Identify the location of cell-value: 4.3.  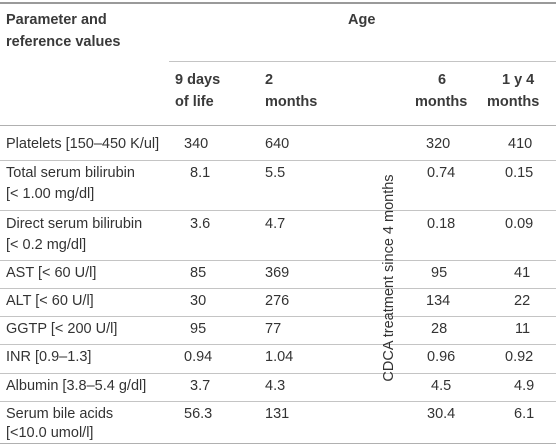
(275, 386).